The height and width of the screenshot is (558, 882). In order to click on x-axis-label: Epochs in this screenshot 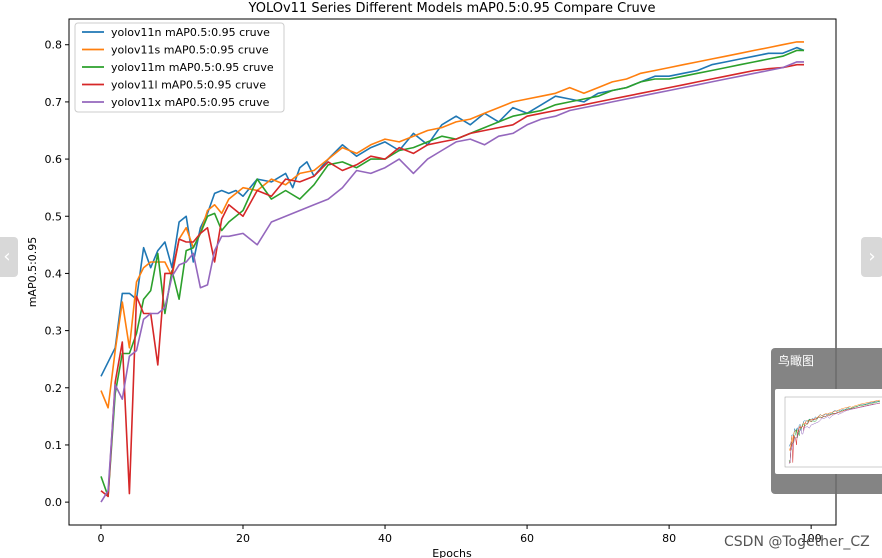, I will do `click(452, 552)`.